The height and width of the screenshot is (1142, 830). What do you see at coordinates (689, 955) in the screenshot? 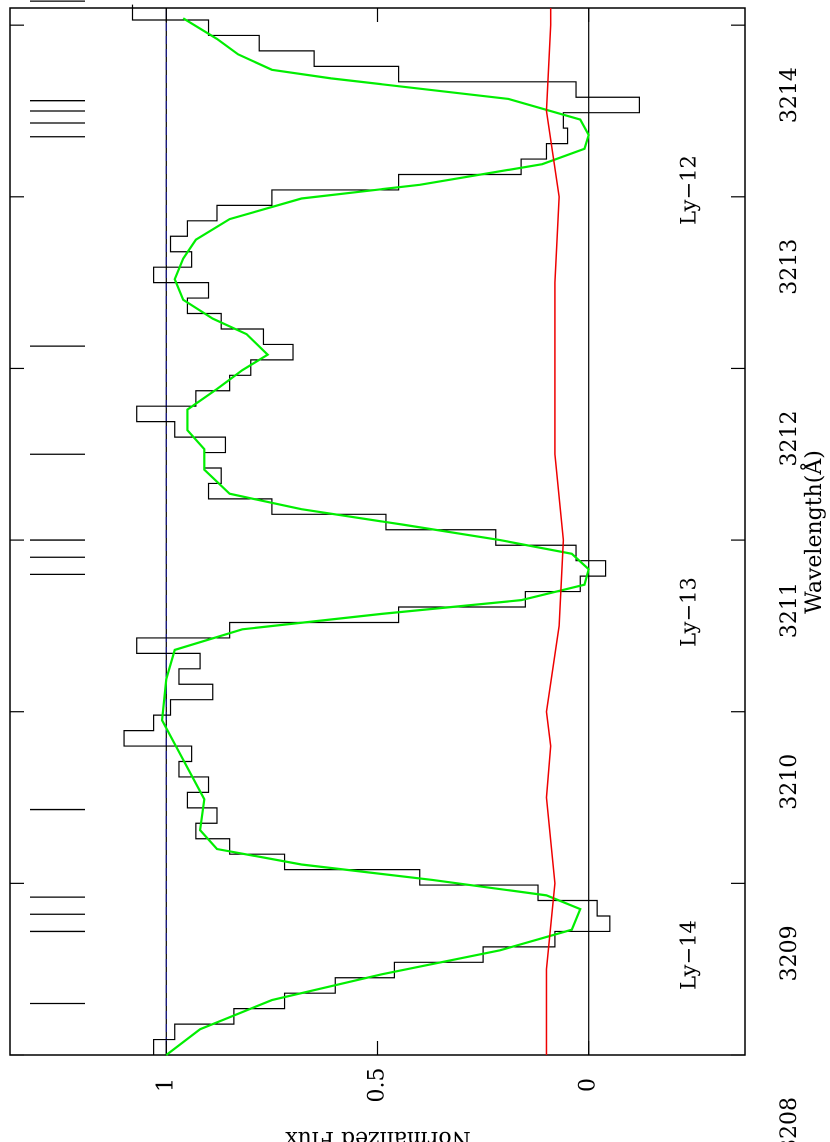
I see `annotation: Ly−14` at bounding box center [689, 955].